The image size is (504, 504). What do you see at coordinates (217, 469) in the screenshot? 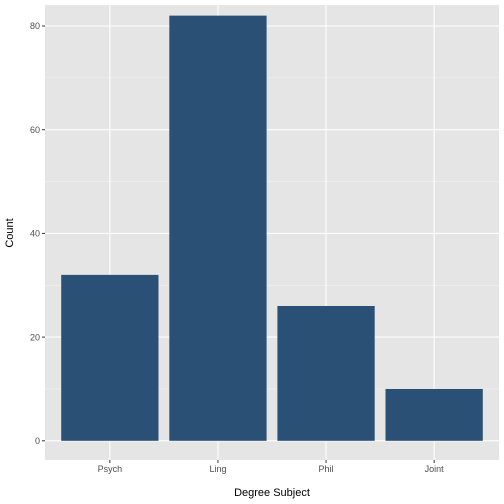
I see `x-tick-label: Ling` at bounding box center [217, 469].